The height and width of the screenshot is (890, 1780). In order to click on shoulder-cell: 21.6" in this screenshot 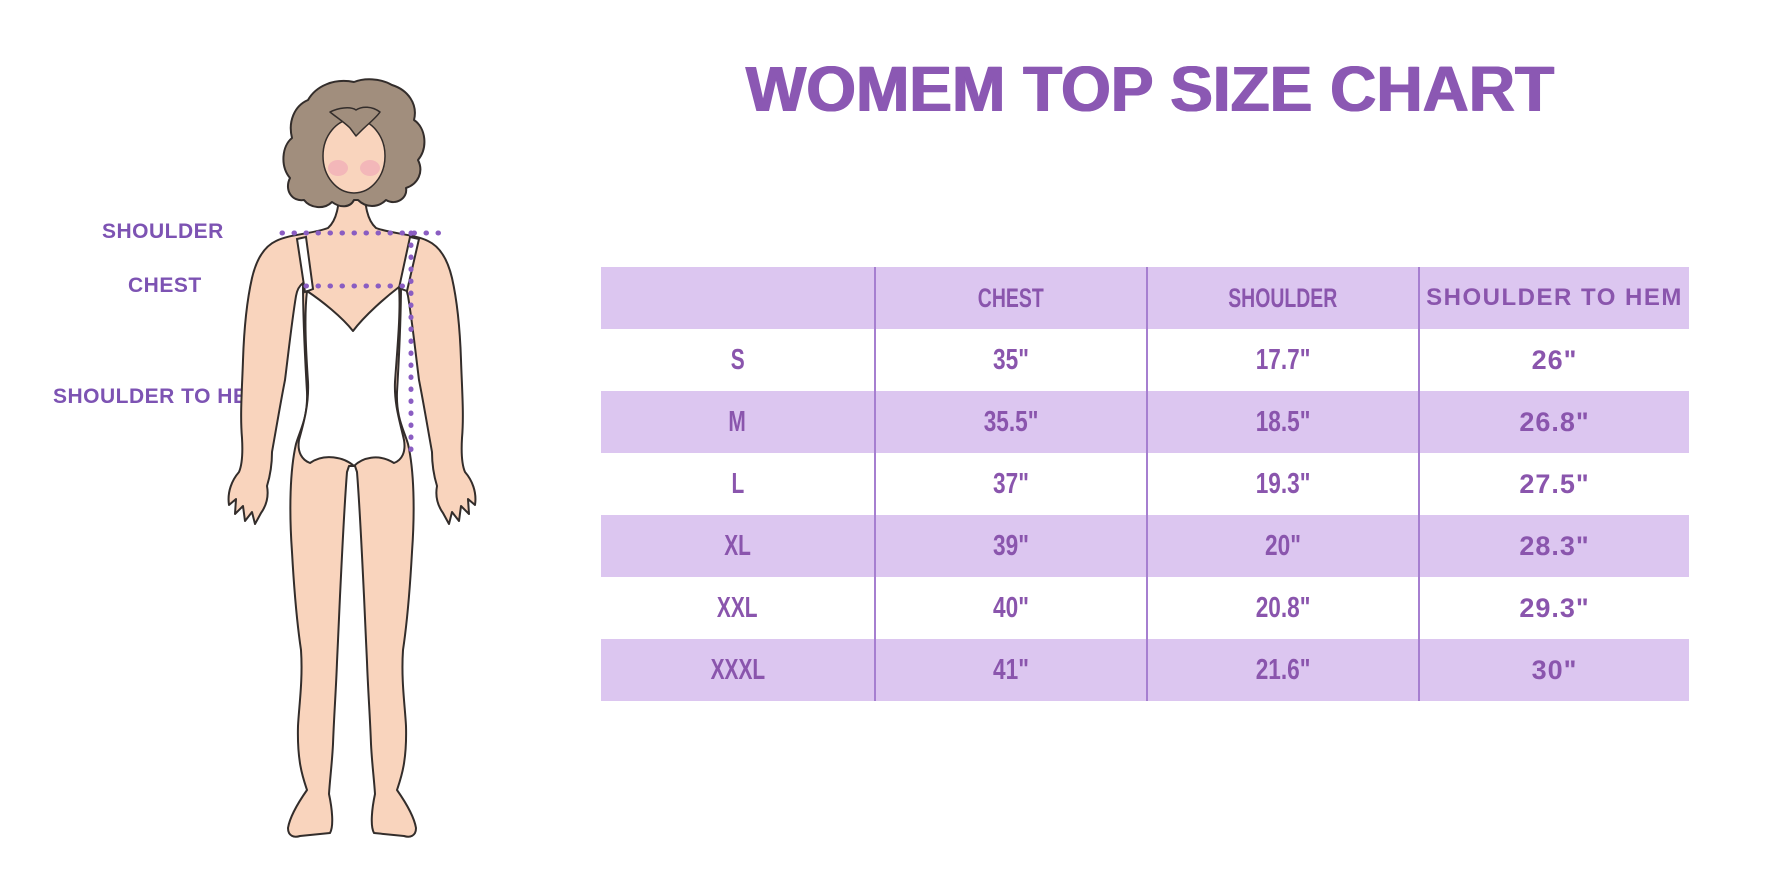, I will do `click(1282, 670)`.